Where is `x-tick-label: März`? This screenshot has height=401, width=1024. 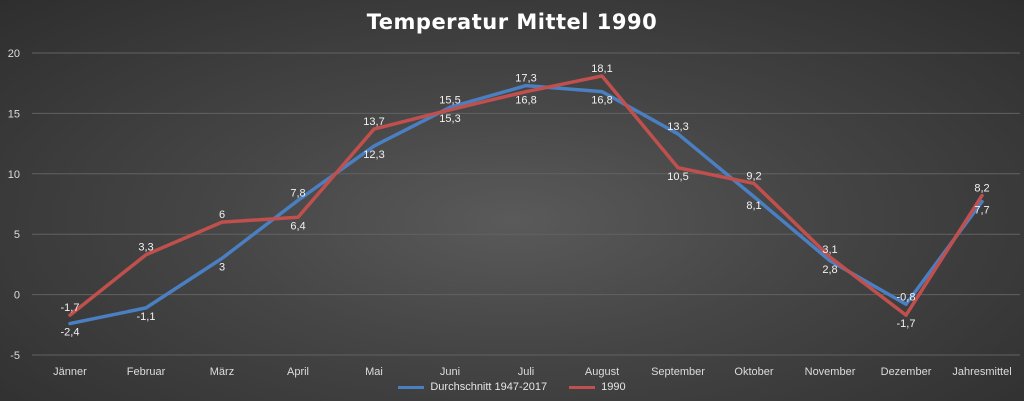
x-tick-label: März is located at coordinates (222, 372).